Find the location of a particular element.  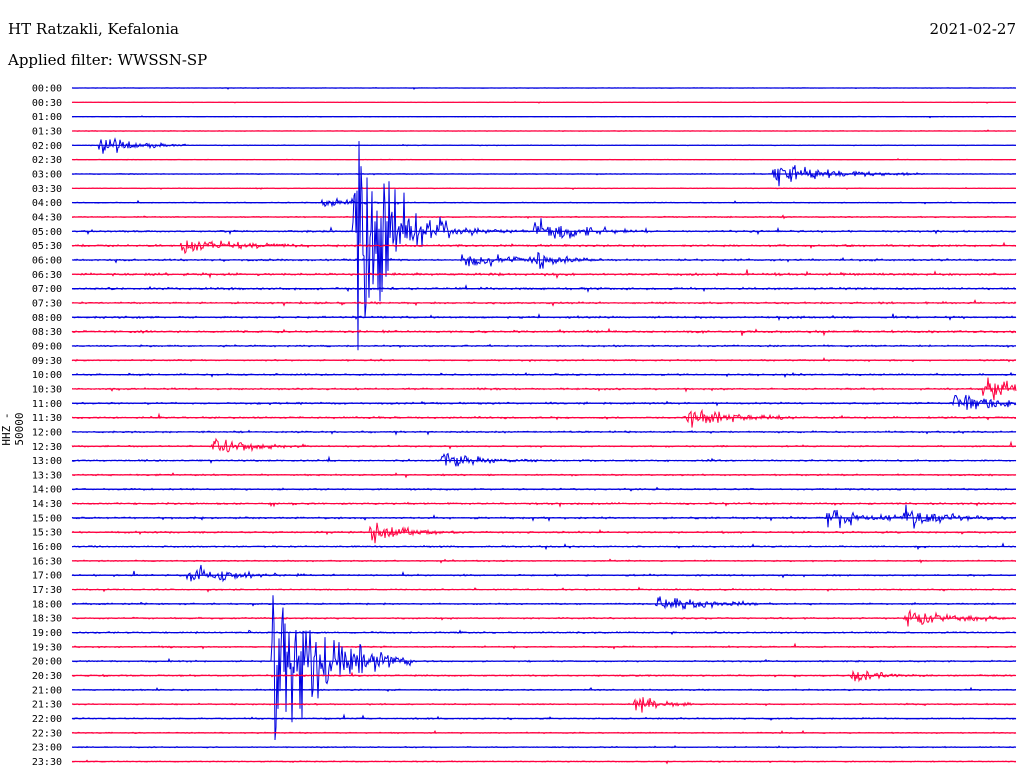

time-label: 12:00 is located at coordinates (47, 432).